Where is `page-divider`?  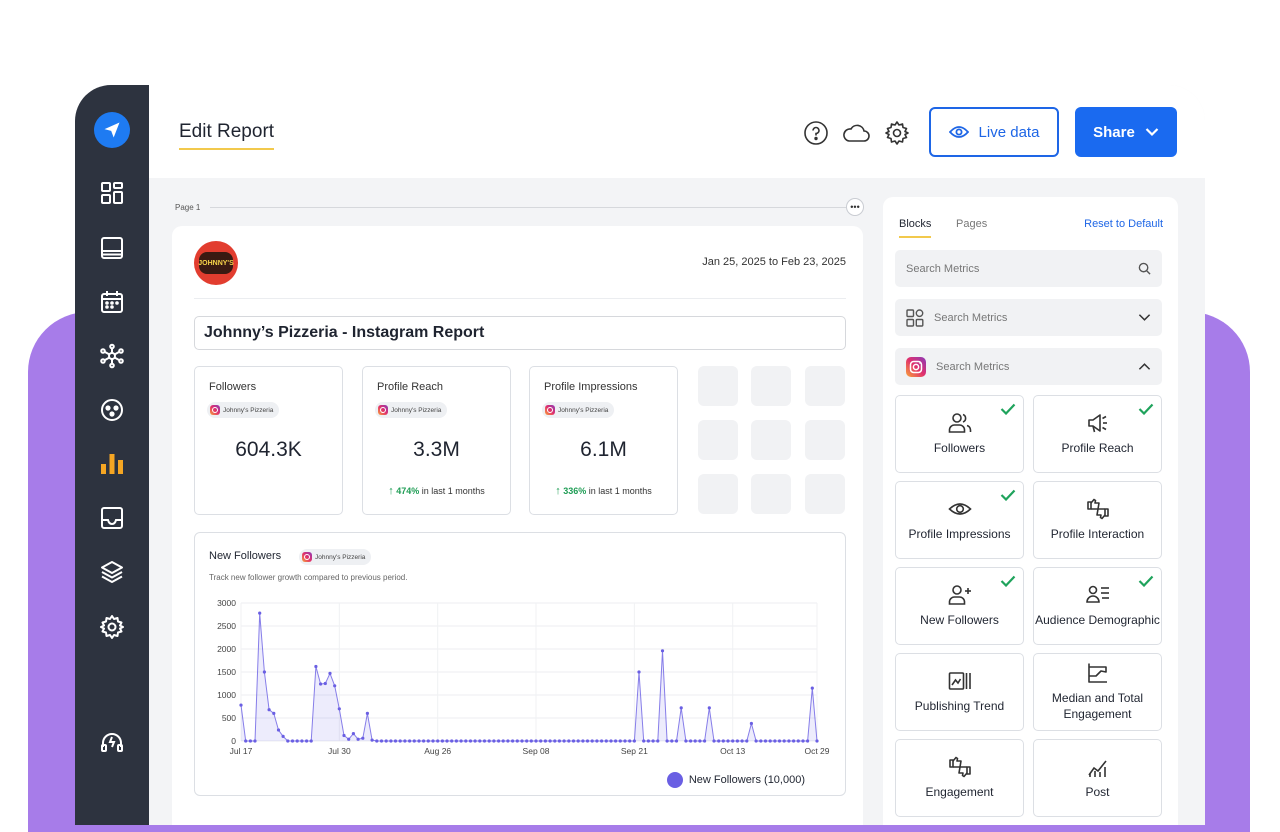 page-divider is located at coordinates (528, 207).